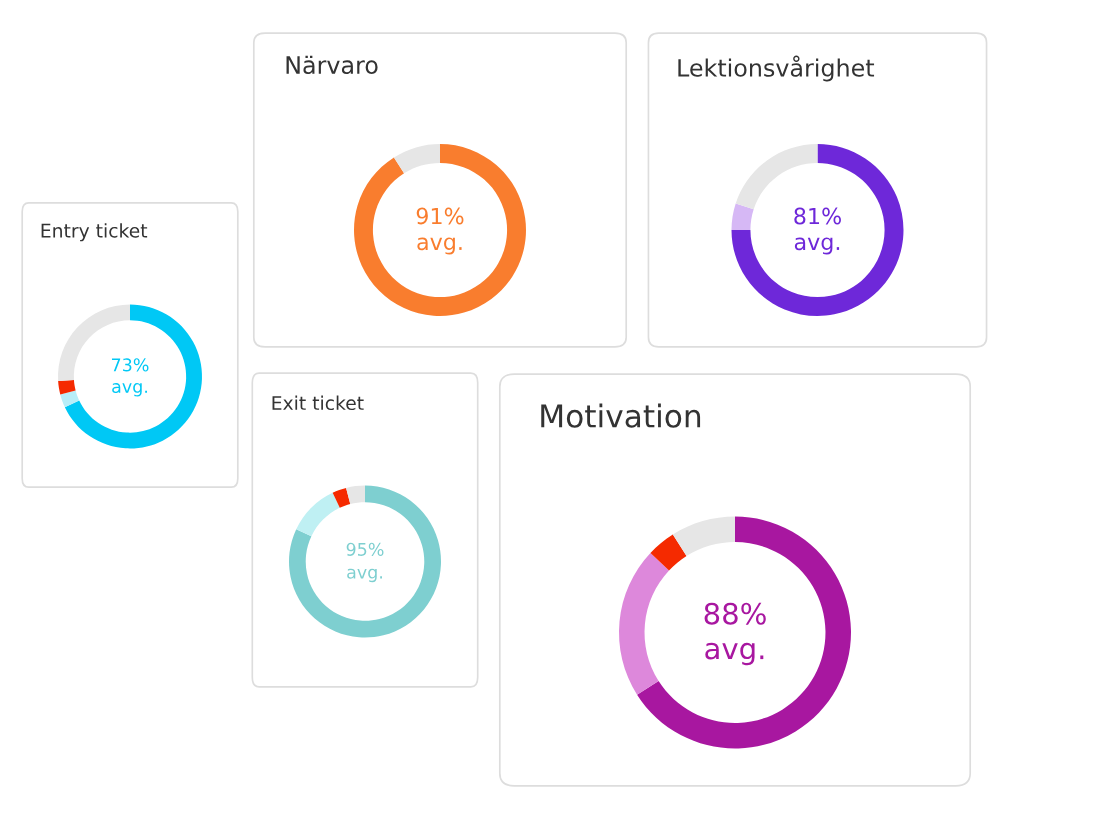 The height and width of the screenshot is (828, 1106). Describe the element at coordinates (130, 365) in the screenshot. I see `text: 73%` at that location.